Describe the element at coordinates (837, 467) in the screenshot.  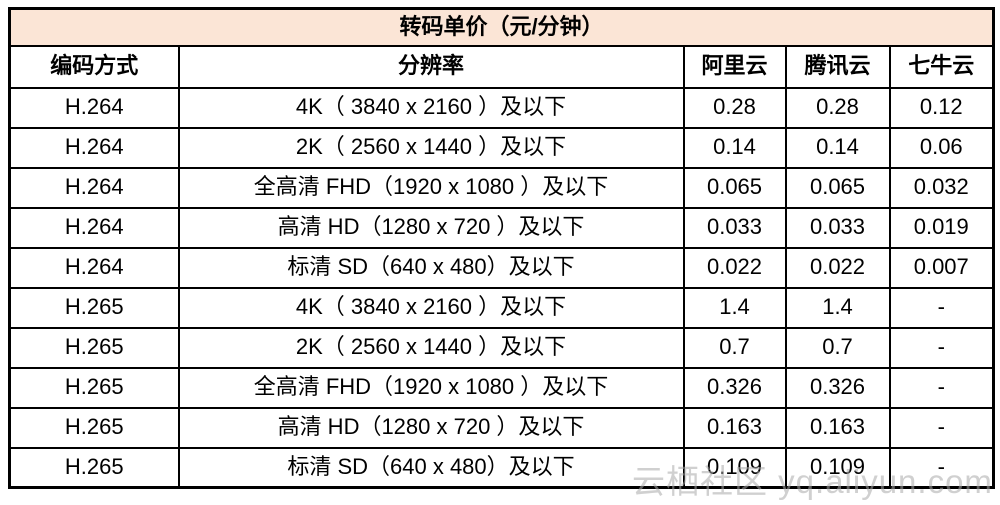
I see `cell-tencent-price: 0.109` at that location.